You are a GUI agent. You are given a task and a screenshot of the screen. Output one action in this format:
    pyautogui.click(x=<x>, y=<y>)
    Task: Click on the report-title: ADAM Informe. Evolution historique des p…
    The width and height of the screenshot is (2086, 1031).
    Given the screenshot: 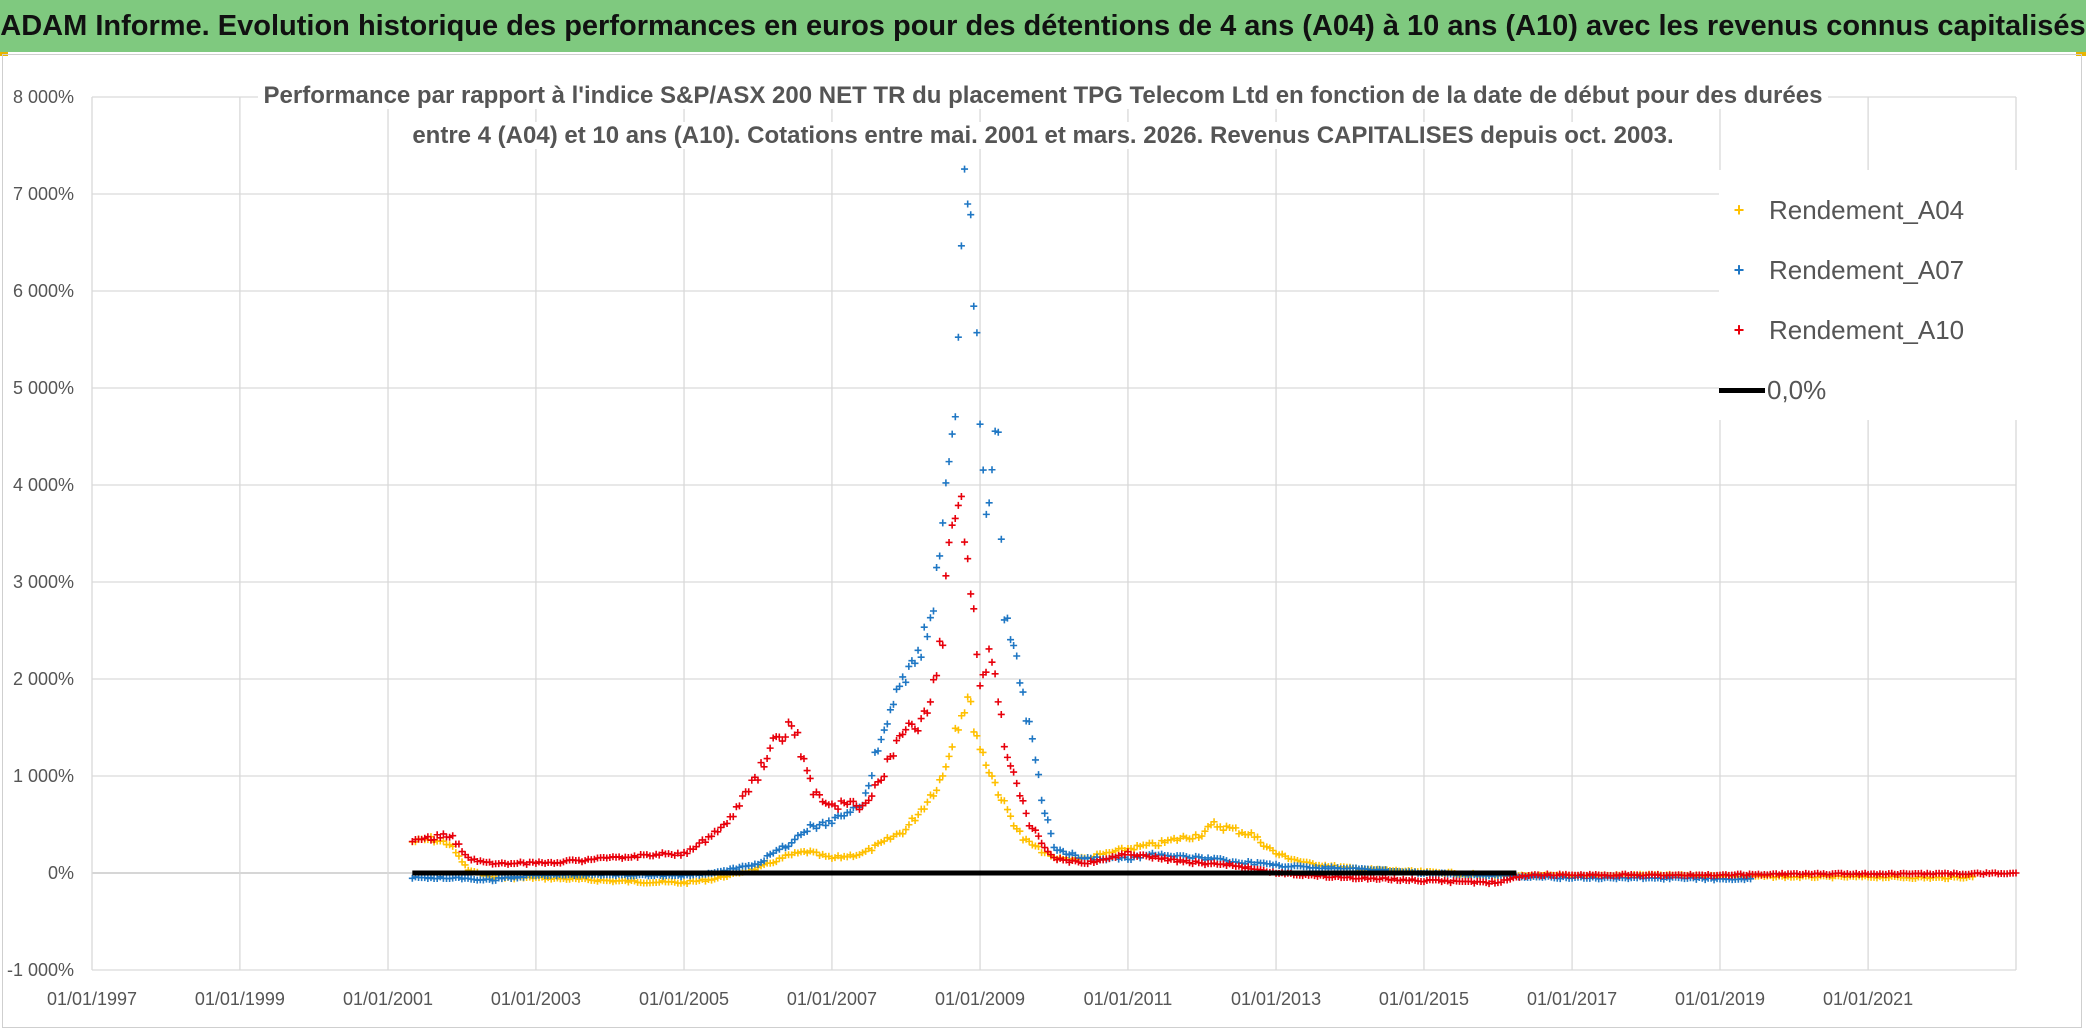 What is the action you would take?
    pyautogui.click(x=1043, y=25)
    